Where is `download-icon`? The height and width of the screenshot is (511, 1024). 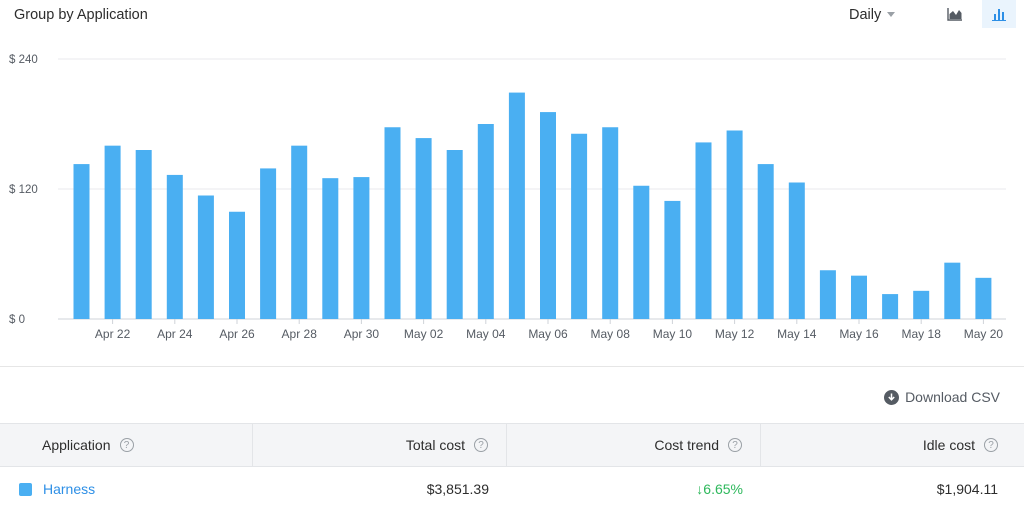 download-icon is located at coordinates (892, 397).